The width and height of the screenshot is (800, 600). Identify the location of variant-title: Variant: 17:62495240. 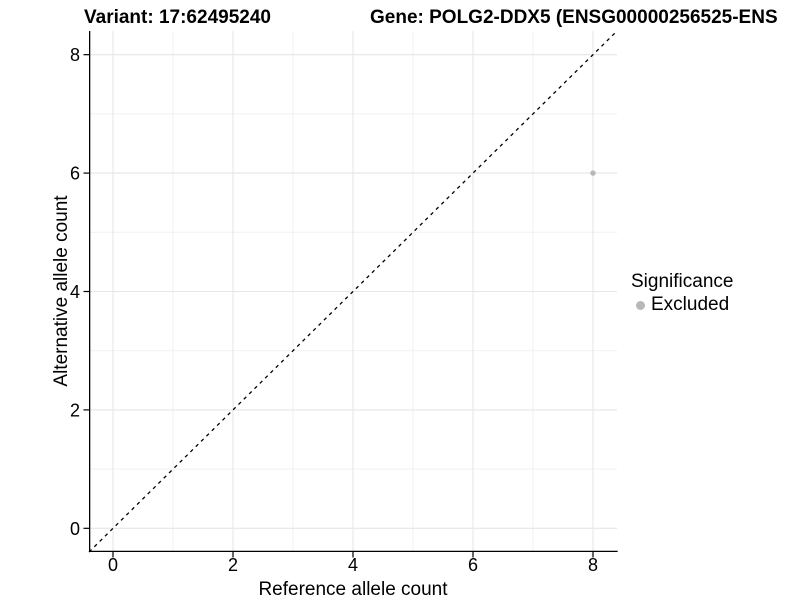
(177, 17).